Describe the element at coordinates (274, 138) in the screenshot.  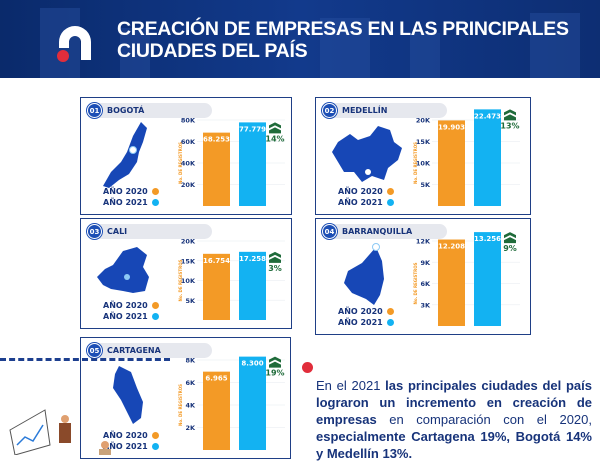
I see `growth-percent: 14%` at that location.